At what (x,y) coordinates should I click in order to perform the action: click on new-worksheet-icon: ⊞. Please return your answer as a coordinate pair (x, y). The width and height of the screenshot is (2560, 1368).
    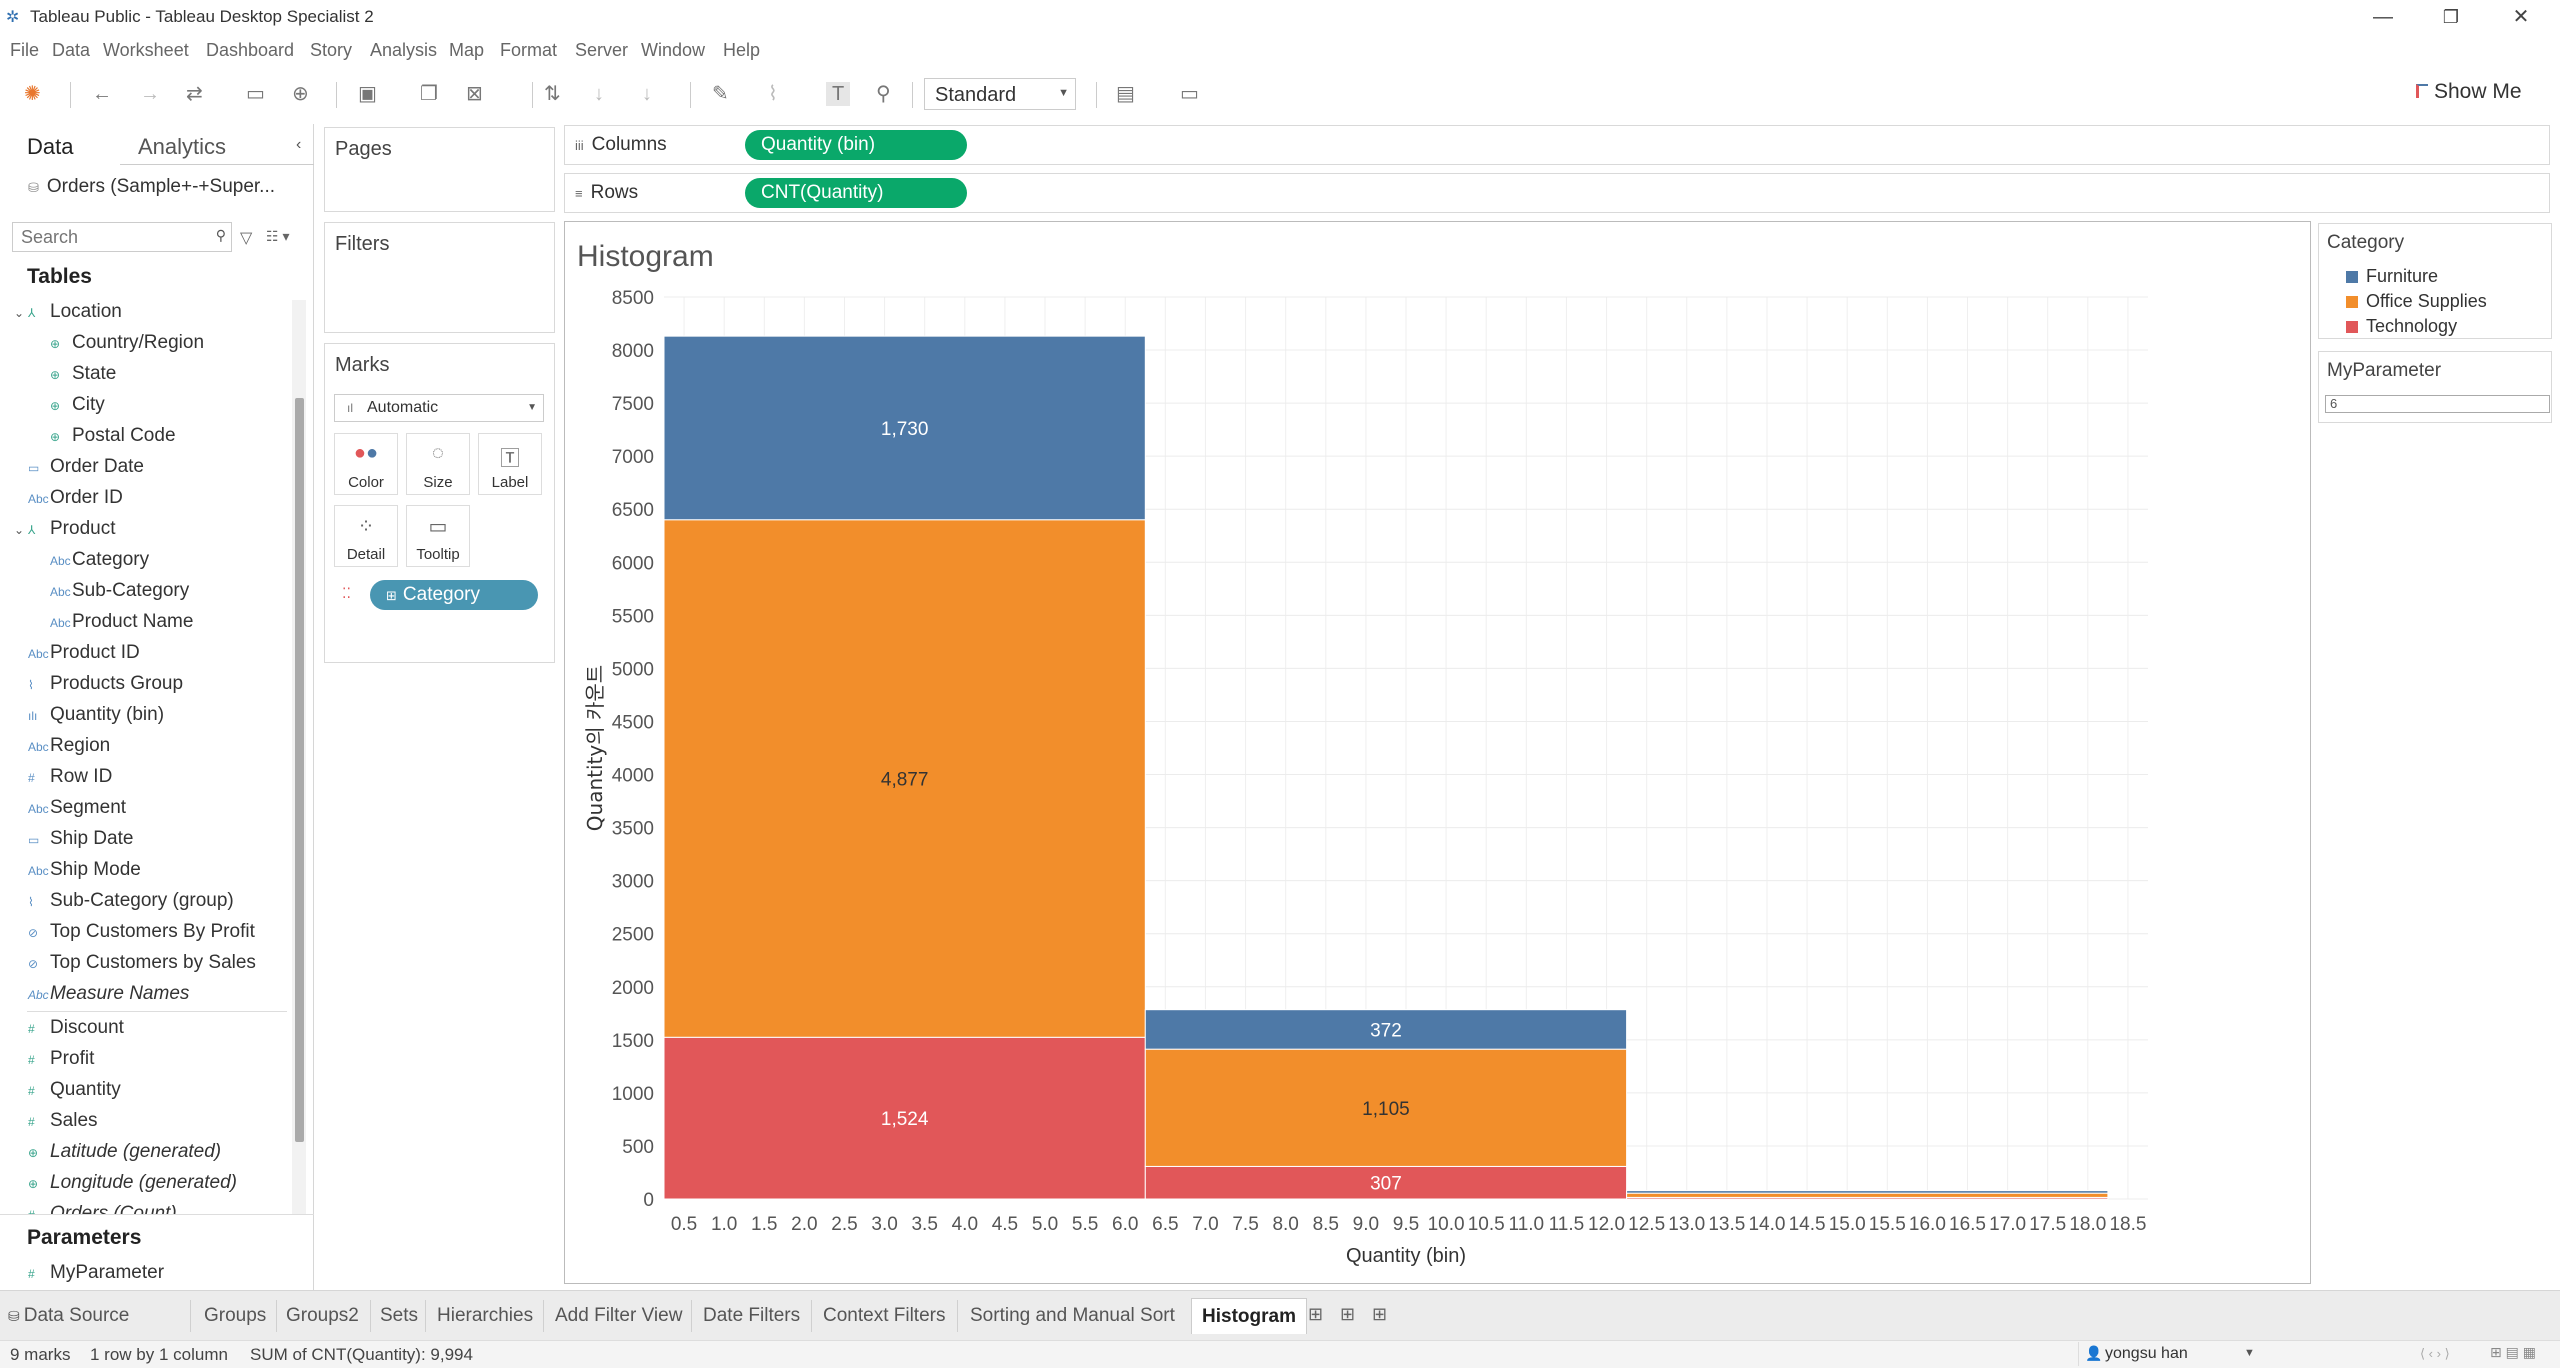
    Looking at the image, I should click on (1316, 1314).